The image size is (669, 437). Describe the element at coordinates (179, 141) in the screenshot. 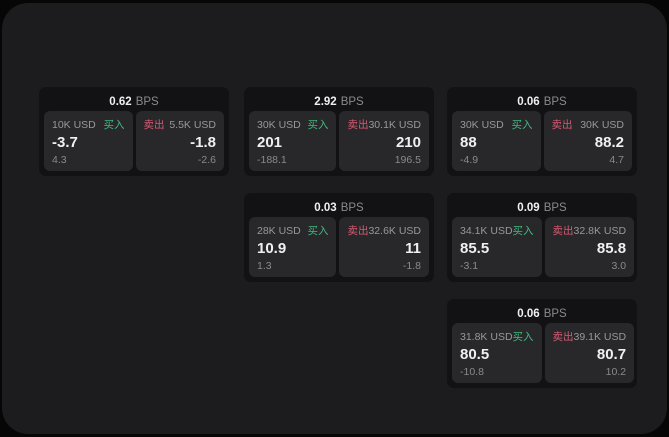

I see `sell-tile: 卖出 5.5K USD -1.8 -2.6` at that location.